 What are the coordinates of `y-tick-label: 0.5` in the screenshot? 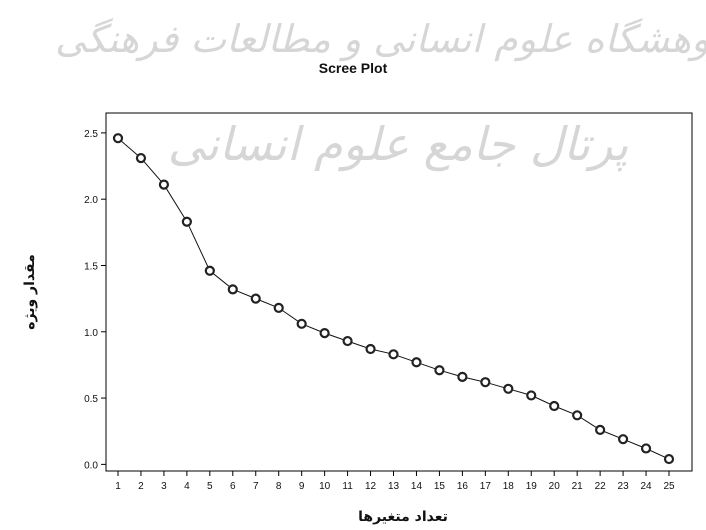 It's located at (91, 399).